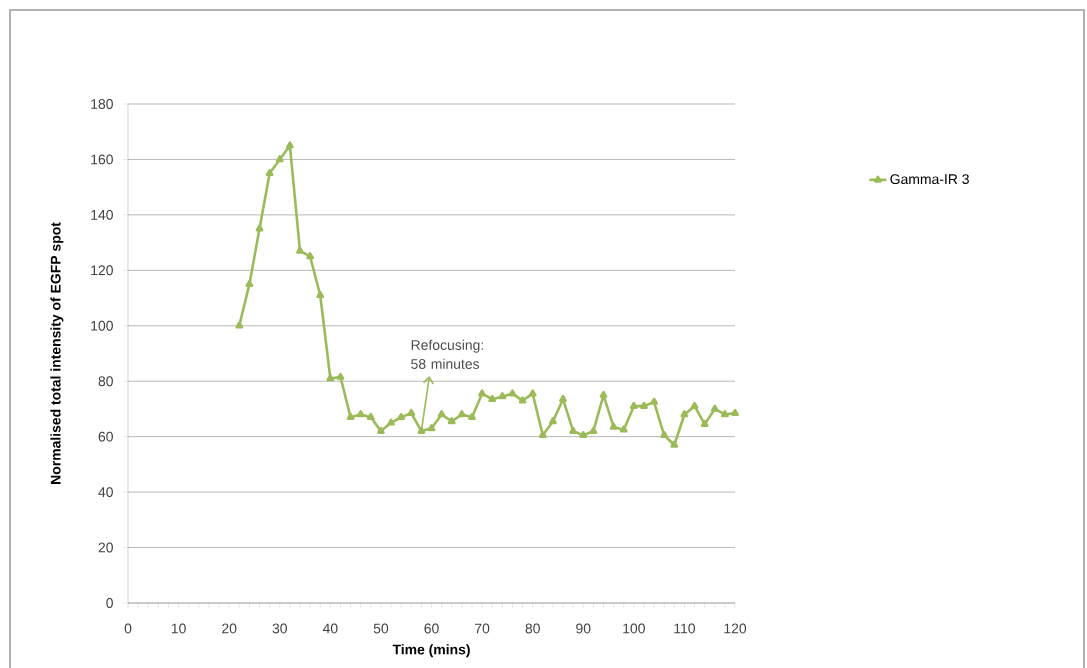 The width and height of the screenshot is (1087, 668). Describe the element at coordinates (109, 603) in the screenshot. I see `y-tick-label: 0` at that location.